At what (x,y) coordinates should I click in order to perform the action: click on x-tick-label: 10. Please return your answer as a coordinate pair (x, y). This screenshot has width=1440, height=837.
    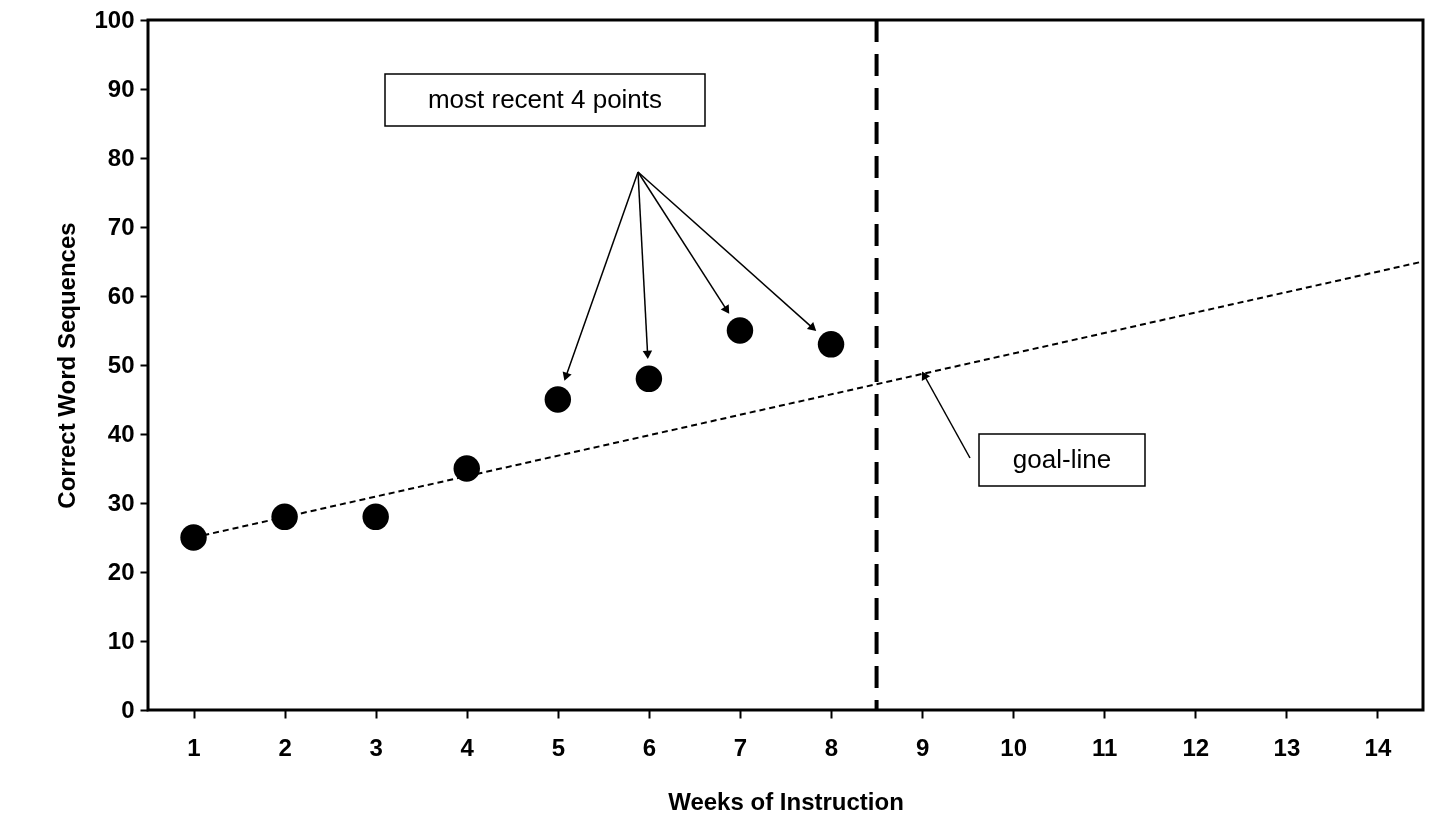
    Looking at the image, I should click on (1014, 747).